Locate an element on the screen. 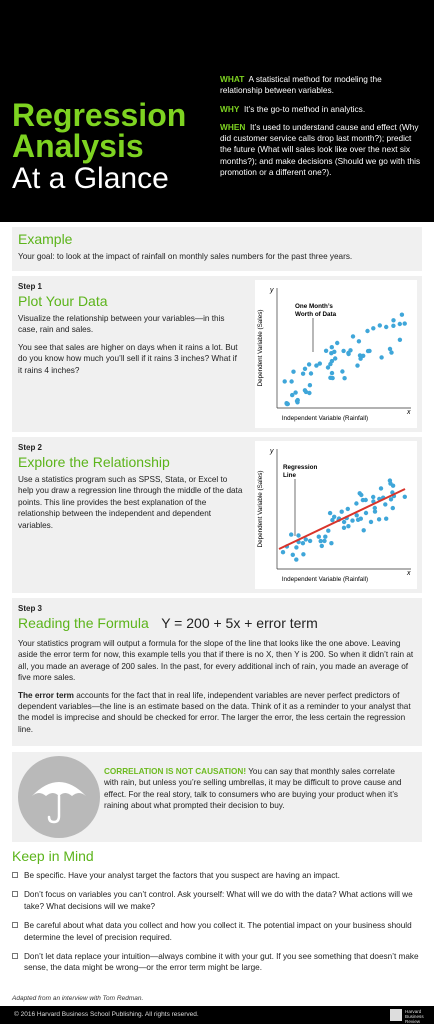  x-axis-label: Independent Variable (Rainfall) is located at coordinates (325, 579).